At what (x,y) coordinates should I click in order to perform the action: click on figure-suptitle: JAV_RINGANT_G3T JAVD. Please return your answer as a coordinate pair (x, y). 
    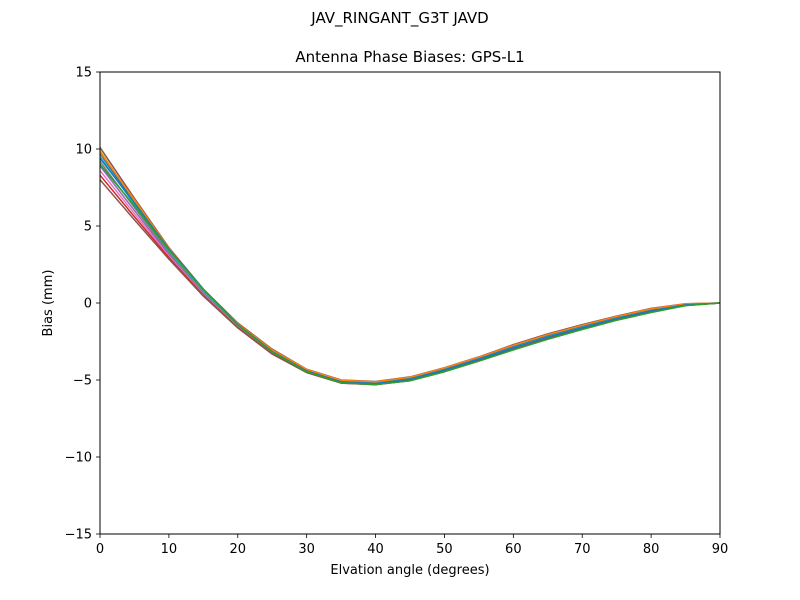
    Looking at the image, I should click on (400, 18).